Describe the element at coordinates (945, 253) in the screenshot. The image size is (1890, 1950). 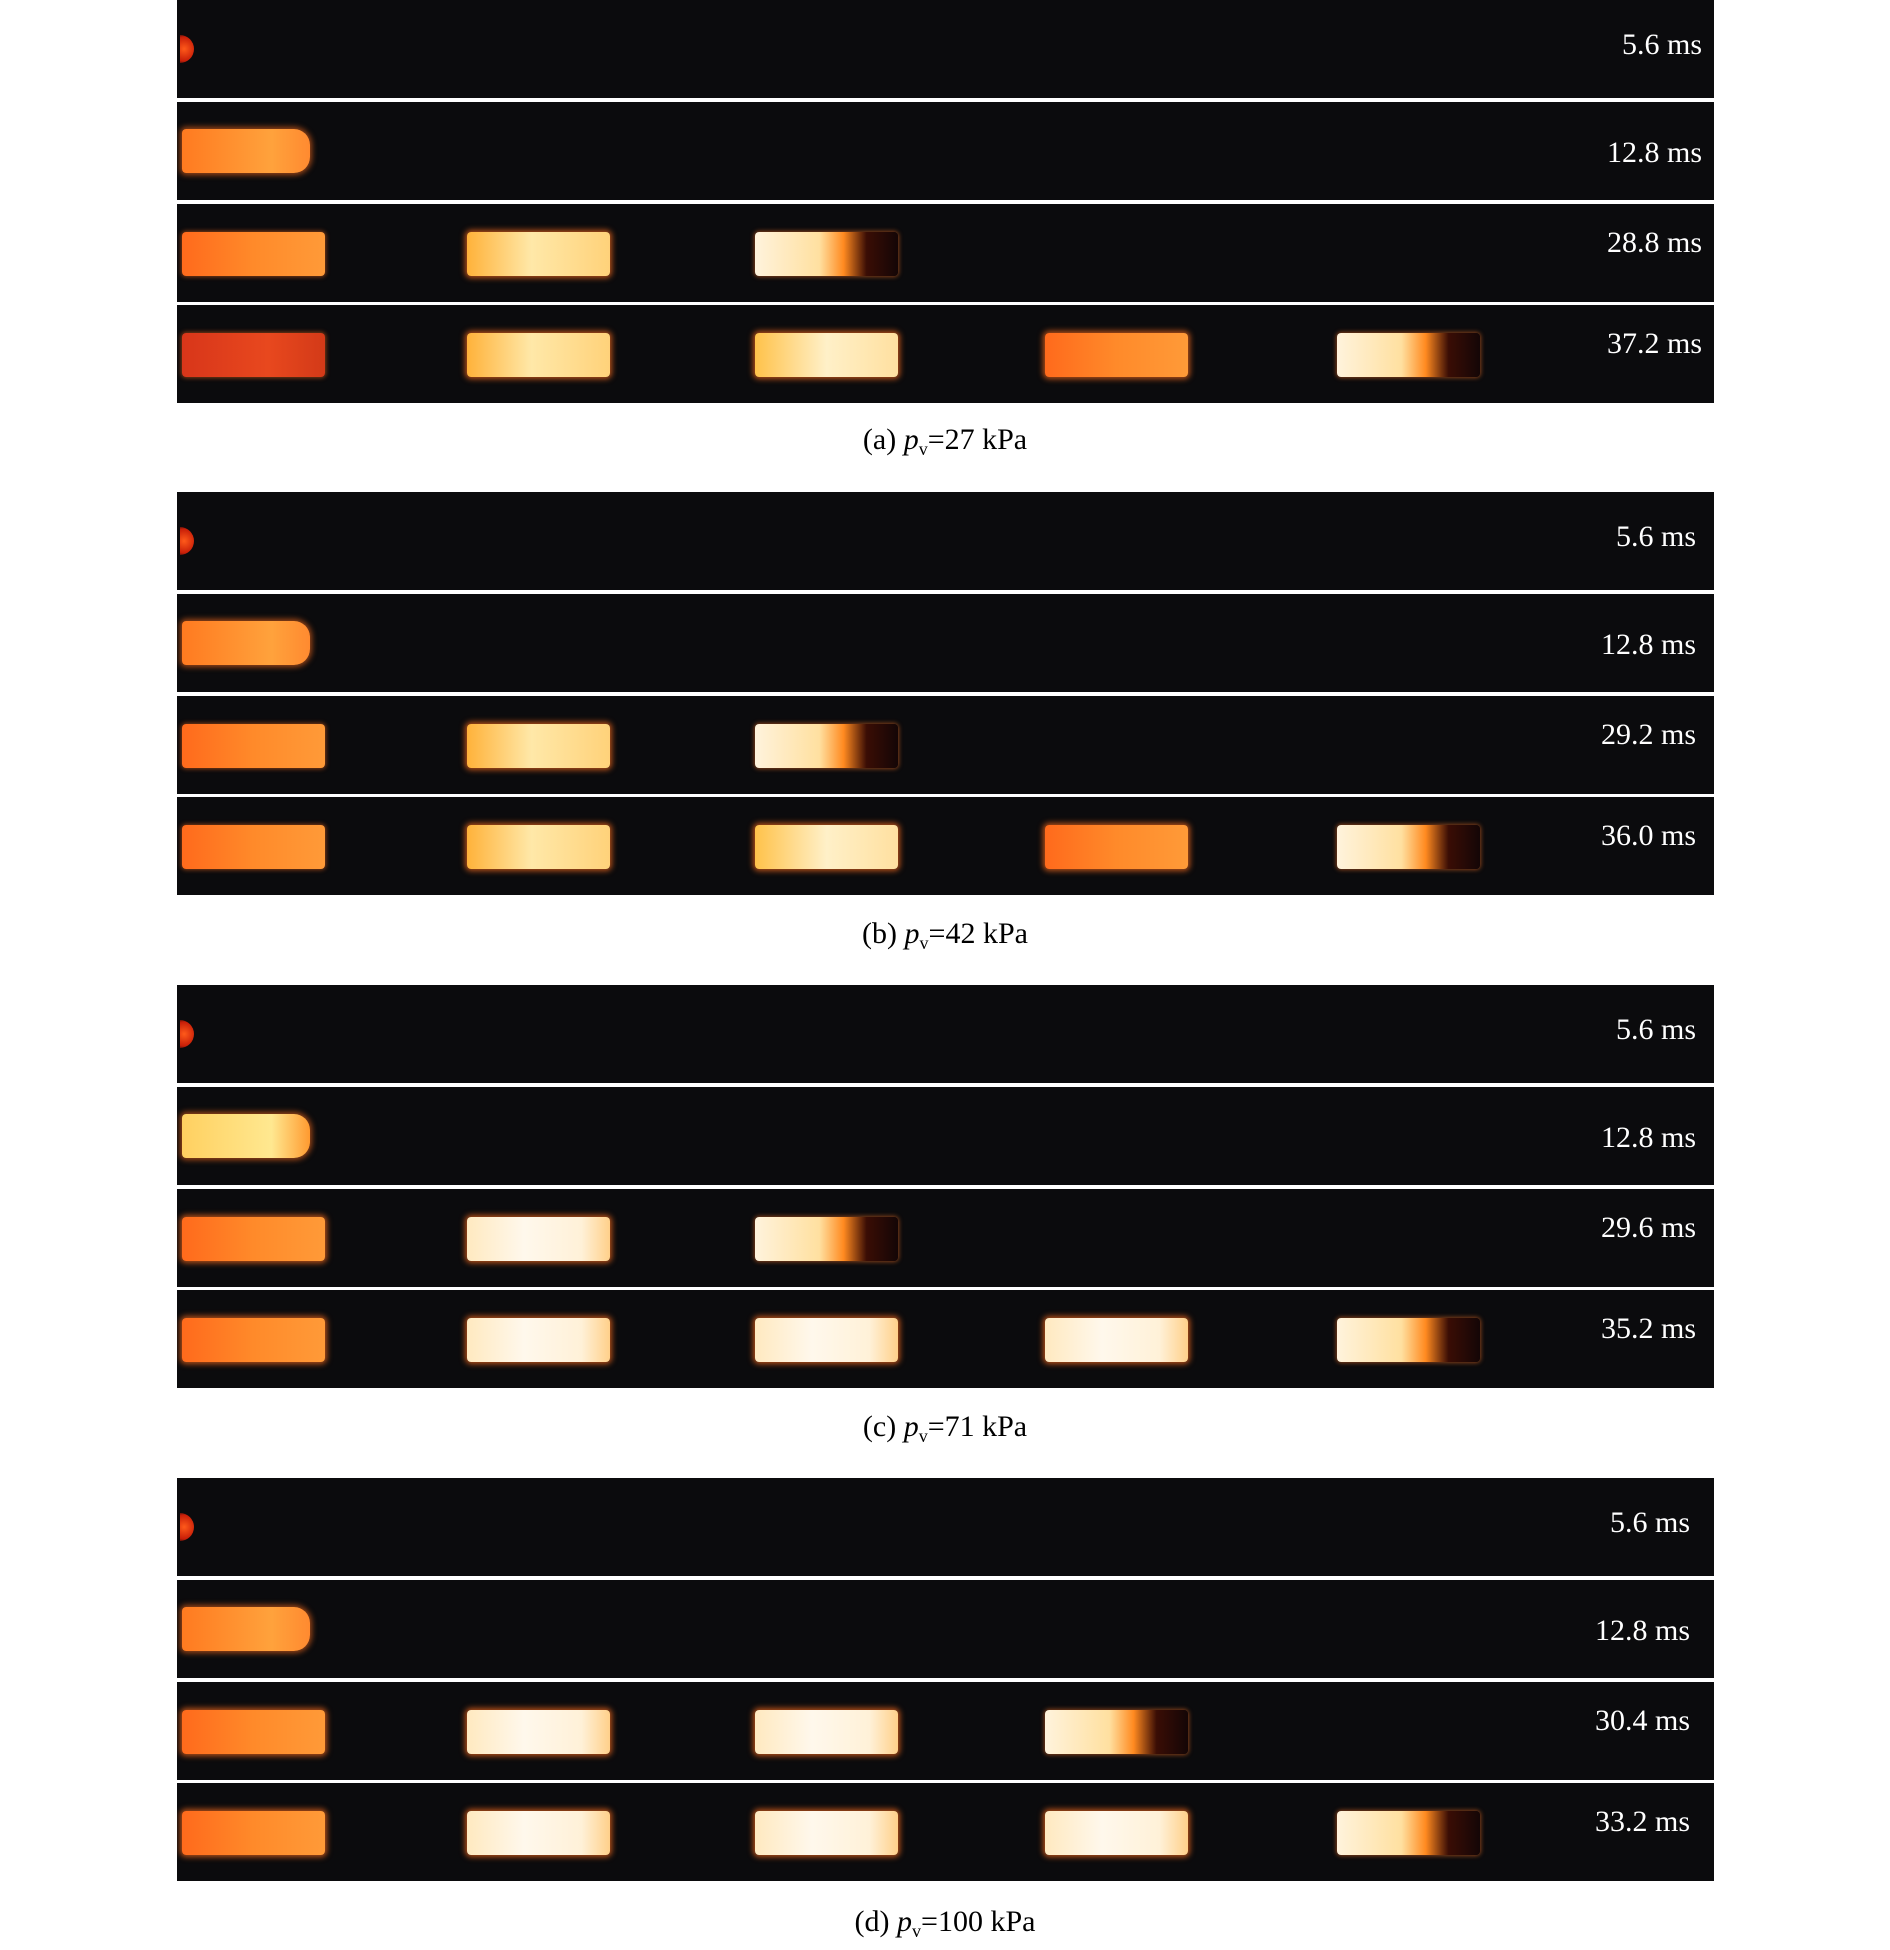
I see `frame-strip: 28.8 ms` at that location.